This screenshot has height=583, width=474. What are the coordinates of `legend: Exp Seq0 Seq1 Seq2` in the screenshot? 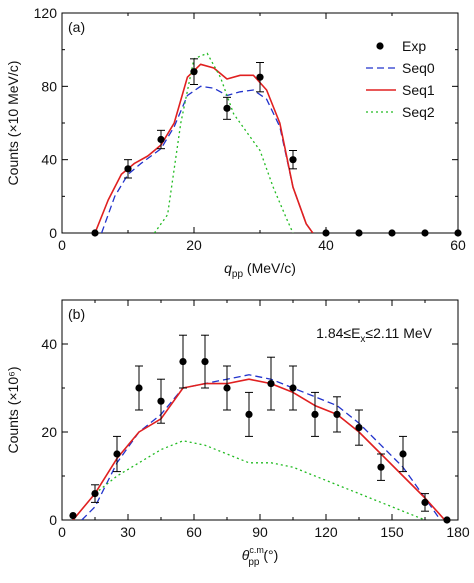 It's located at (400, 79).